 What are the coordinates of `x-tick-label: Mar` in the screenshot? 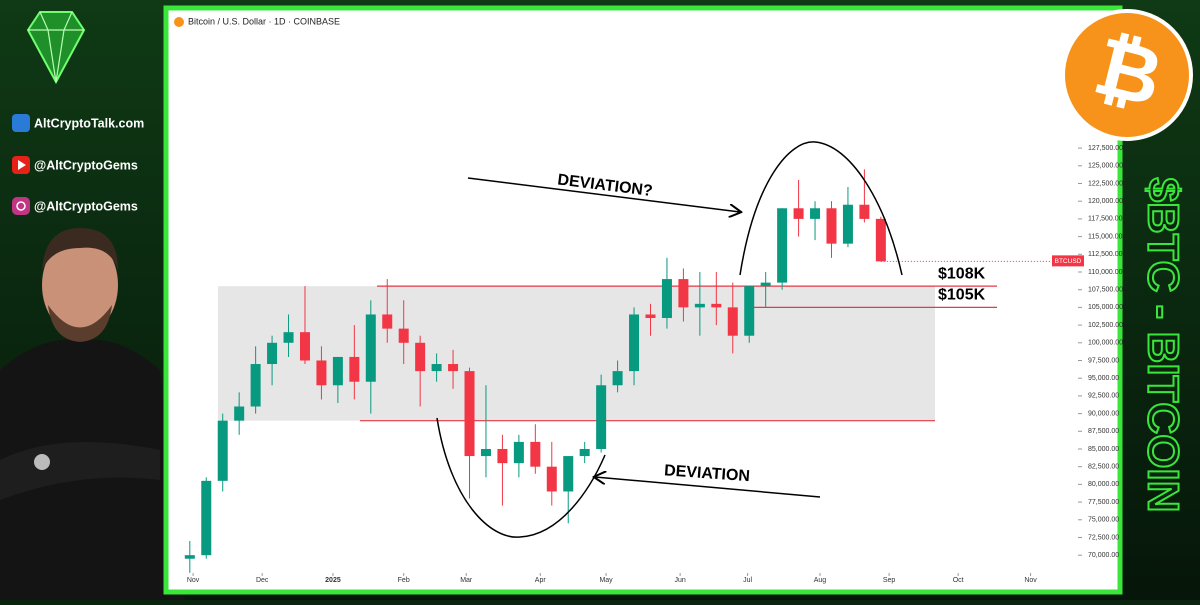 It's located at (466, 580).